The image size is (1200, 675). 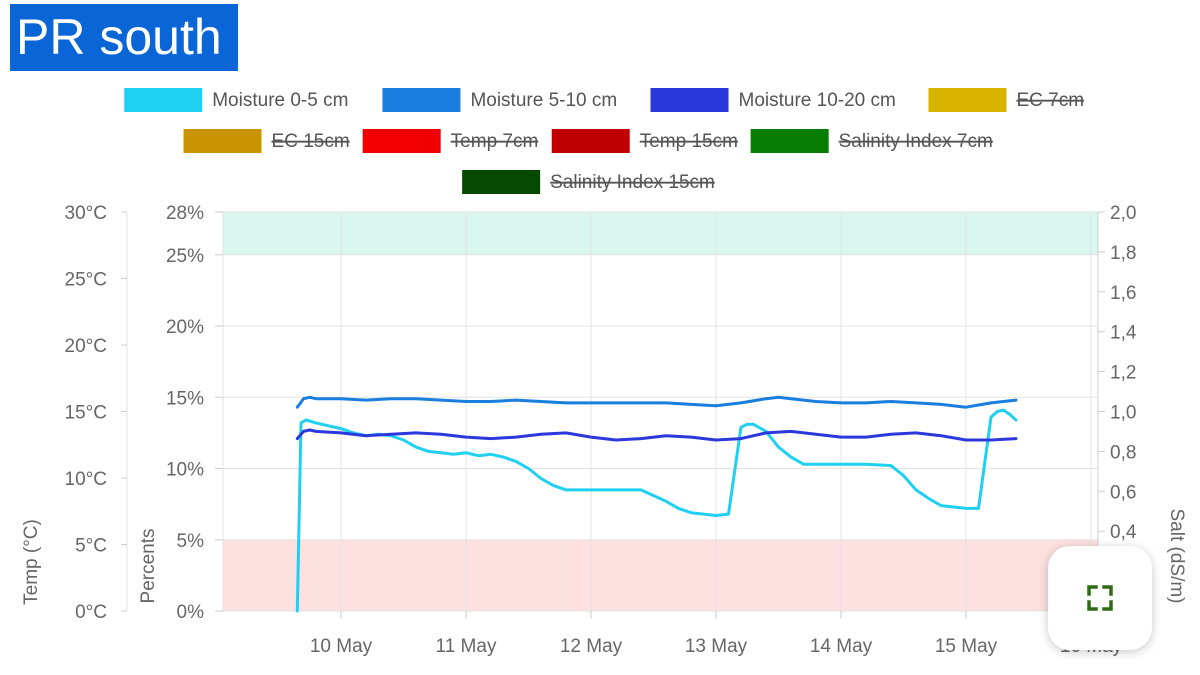 I want to click on salt-tick-label: 0,4, so click(x=1123, y=532).